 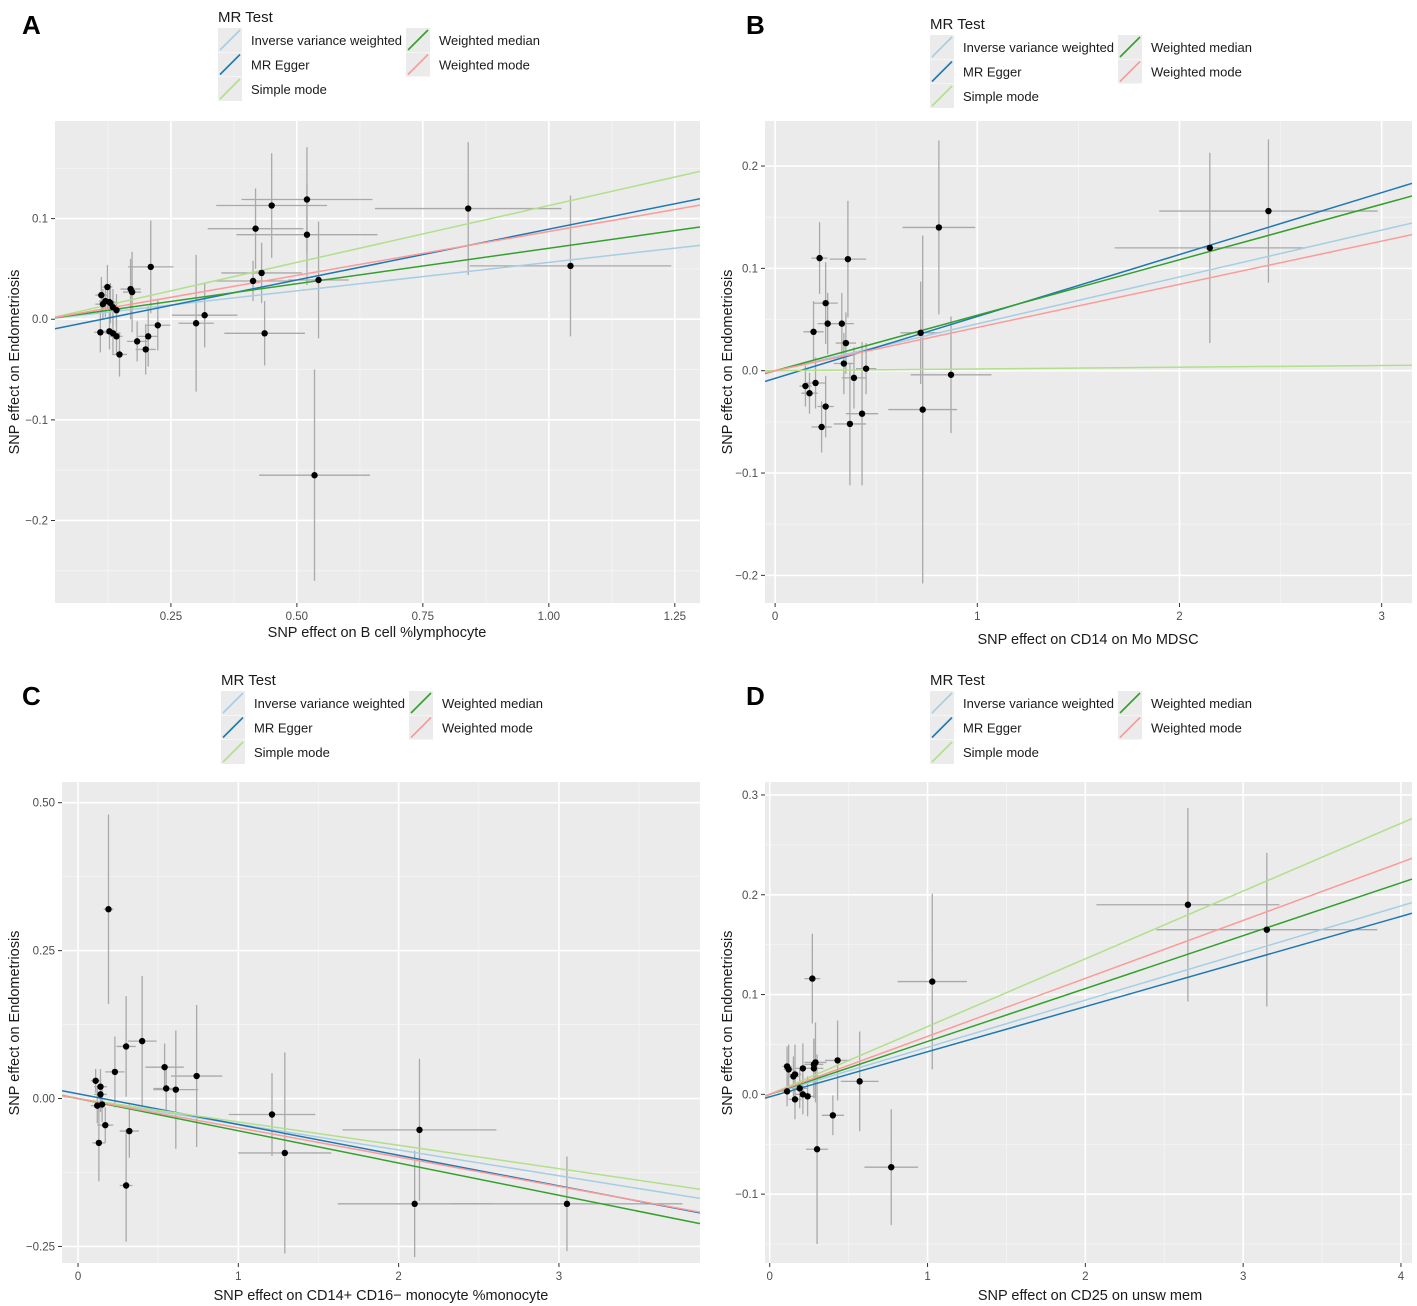 I want to click on y-tick-label: 0.0, so click(x=750, y=372).